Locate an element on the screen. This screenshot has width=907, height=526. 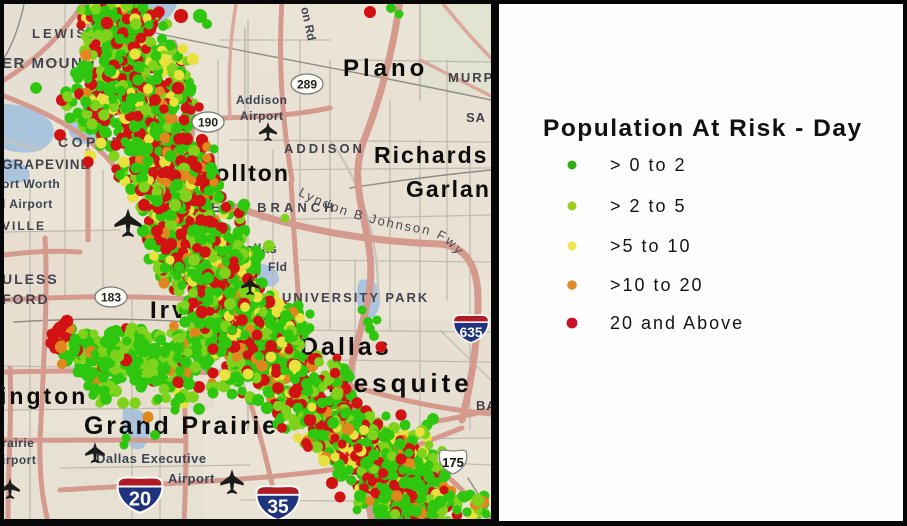
svg-text: 35 is located at coordinates (278, 507).